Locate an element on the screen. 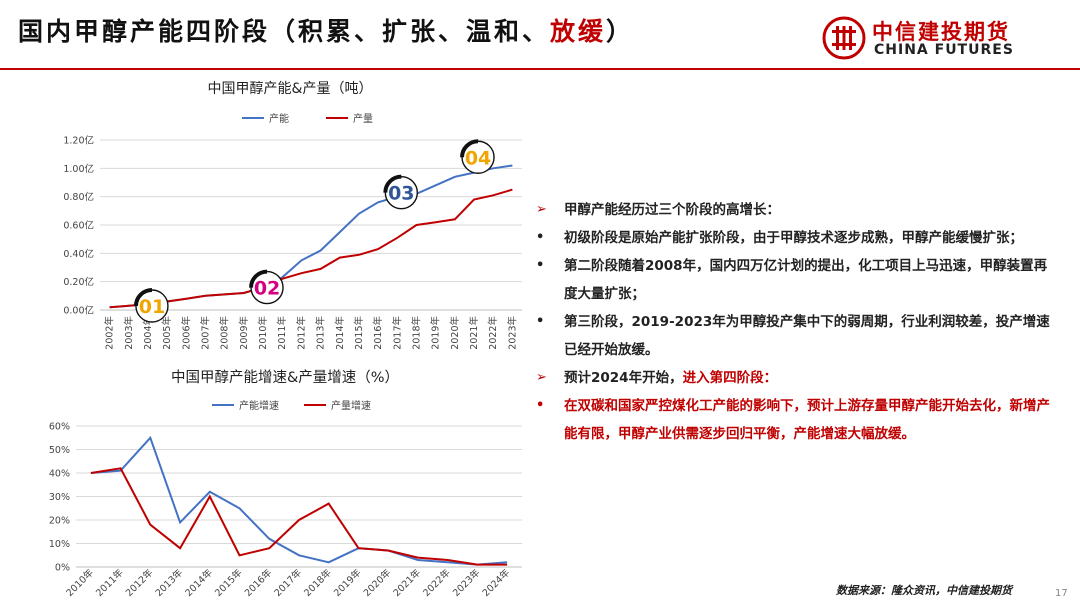 The image size is (1080, 608). y-tick-label: 0.80亿 is located at coordinates (78, 197).